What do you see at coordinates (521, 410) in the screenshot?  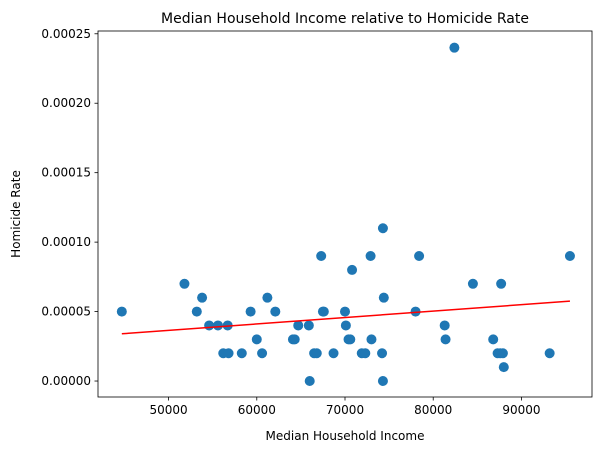 I see `x-tick-label: 90000` at bounding box center [521, 410].